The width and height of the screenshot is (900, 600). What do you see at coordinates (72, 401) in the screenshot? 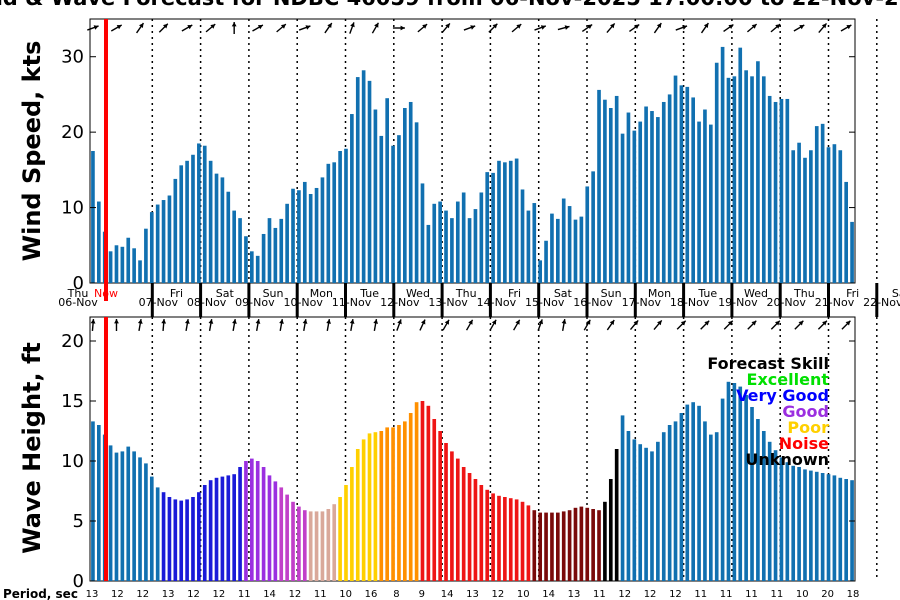
I see `y-tick-label: 15` at bounding box center [72, 401].